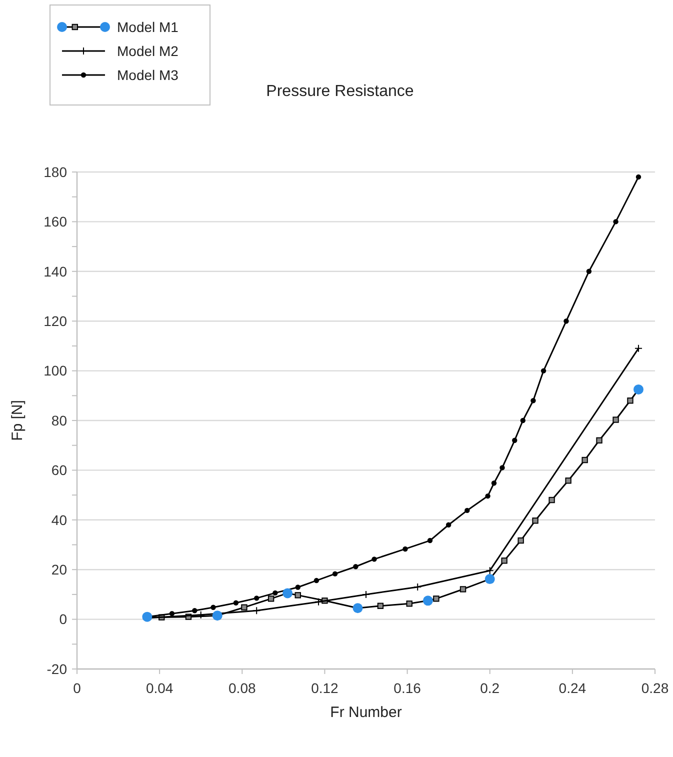 The image size is (673, 757). What do you see at coordinates (366, 712) in the screenshot?
I see `x-axis-title: Fr Number` at bounding box center [366, 712].